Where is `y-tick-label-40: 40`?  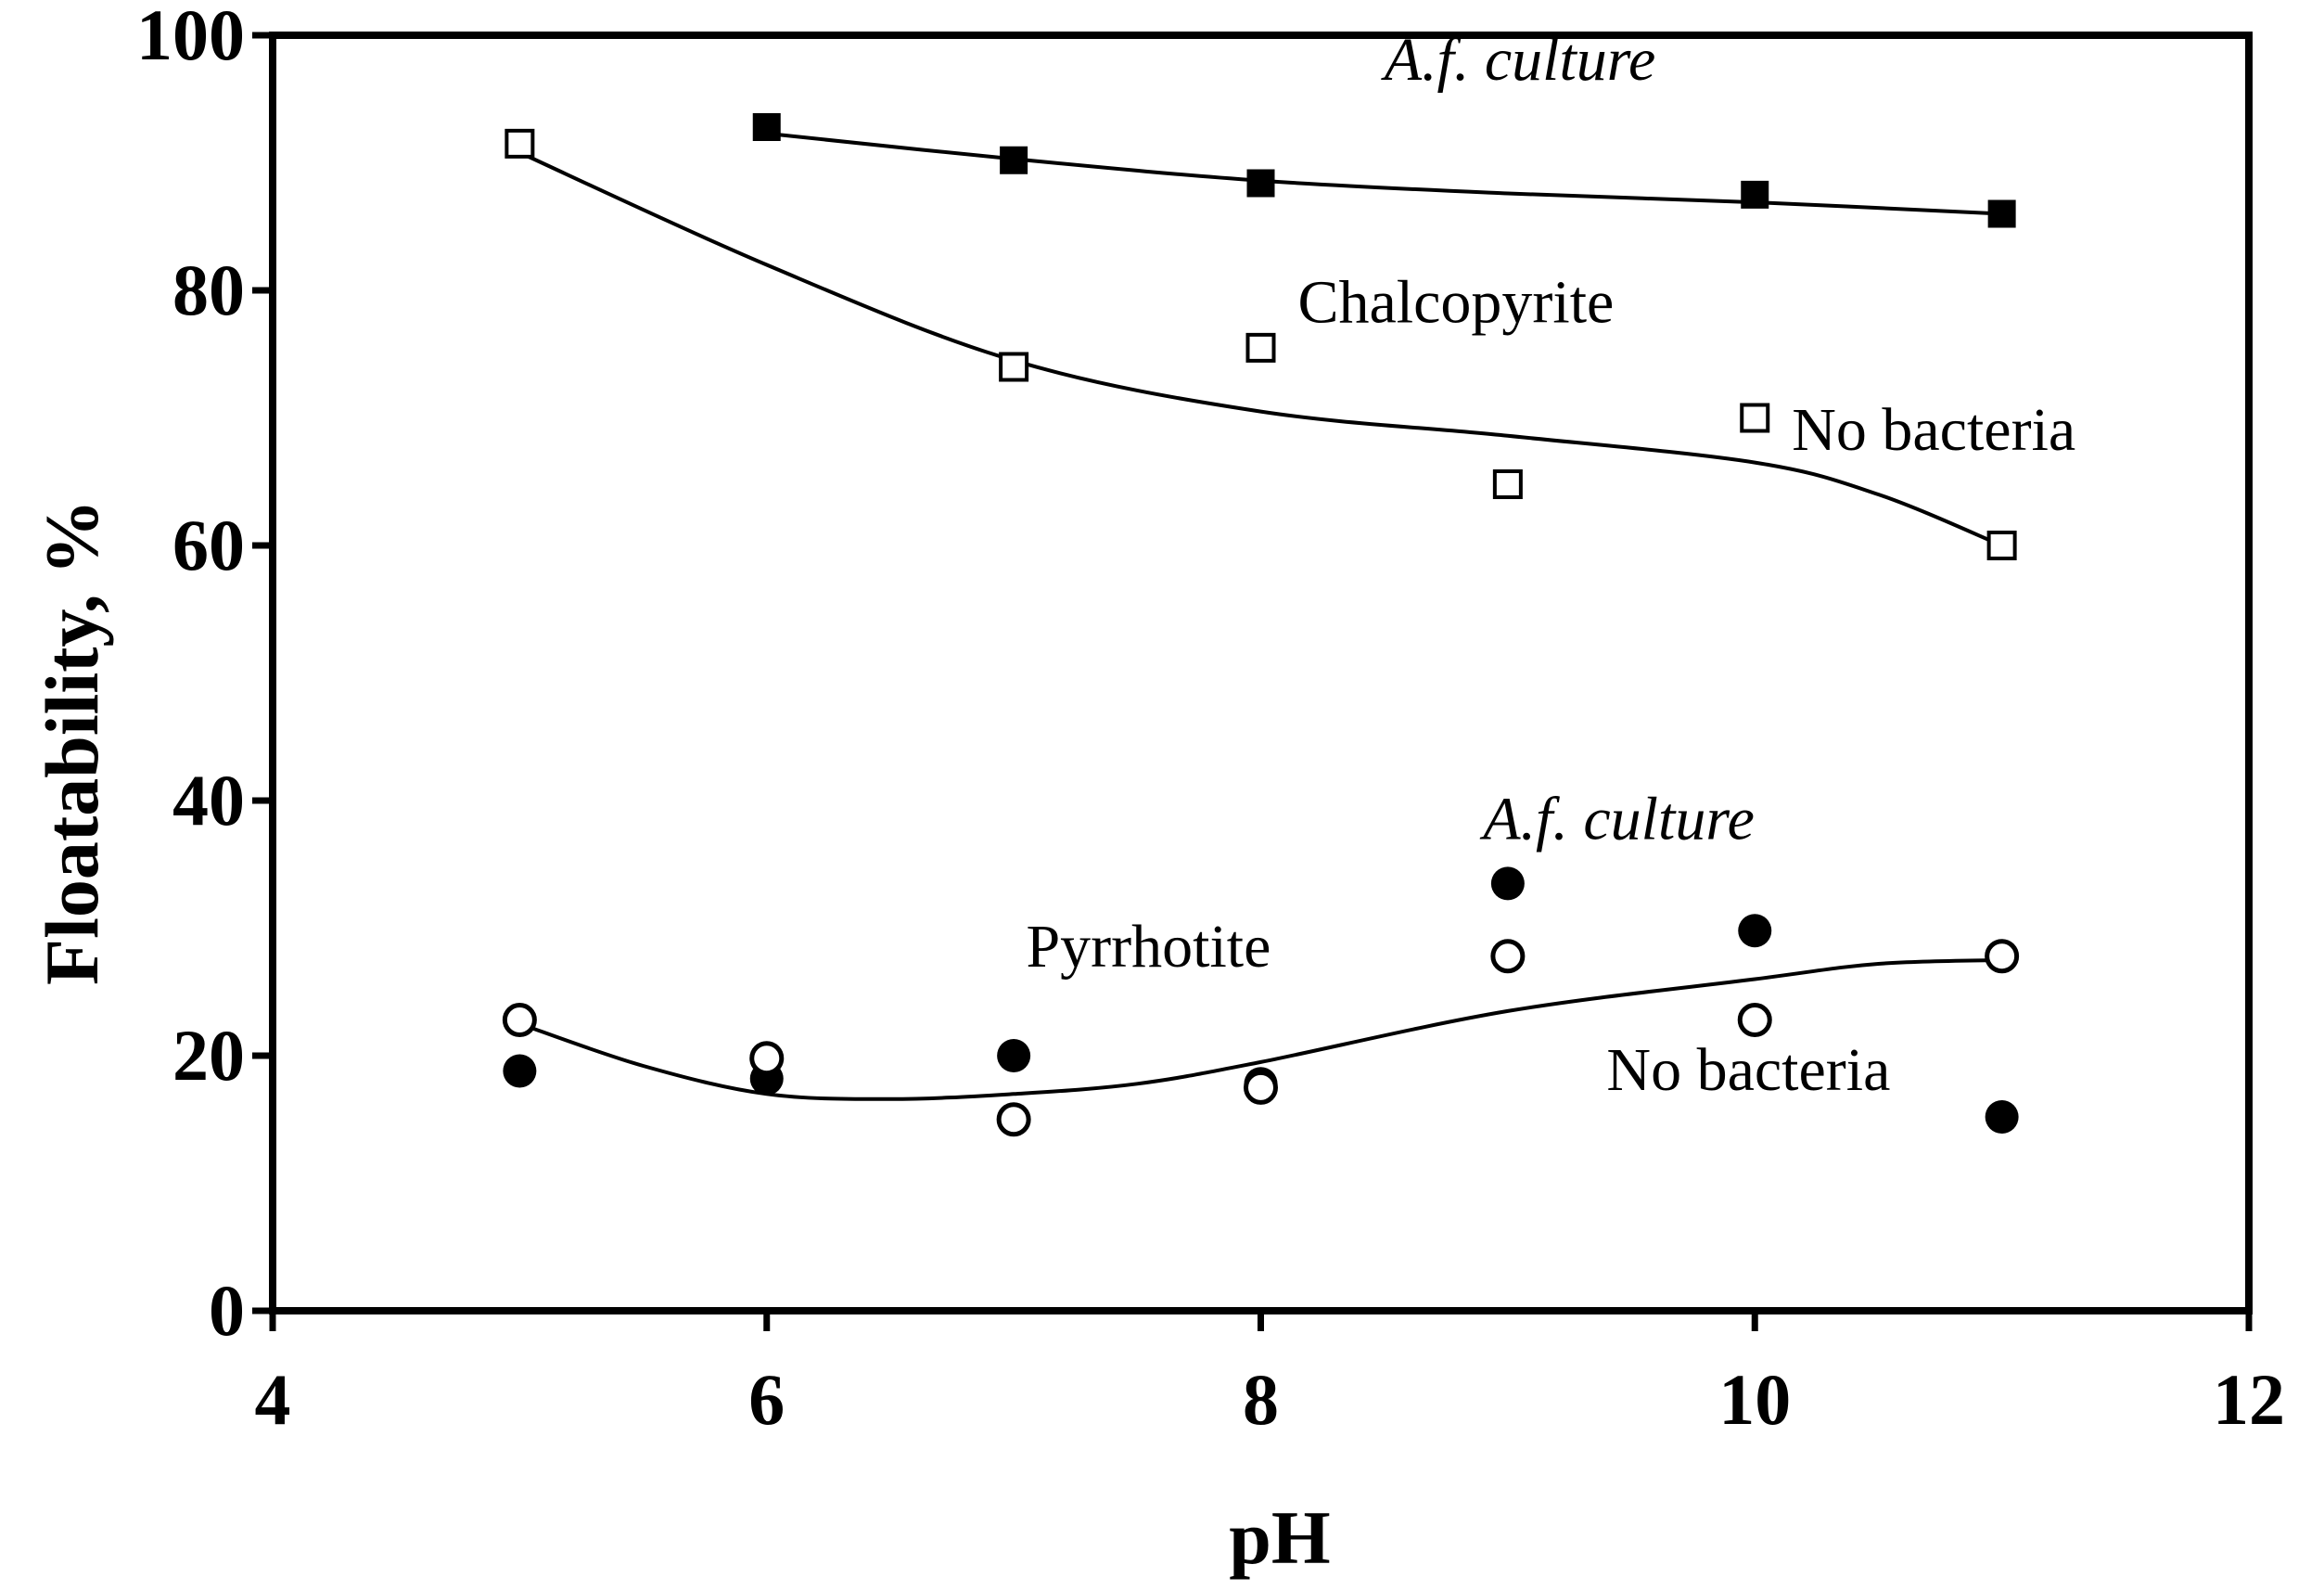 y-tick-label-40: 40 is located at coordinates (208, 800).